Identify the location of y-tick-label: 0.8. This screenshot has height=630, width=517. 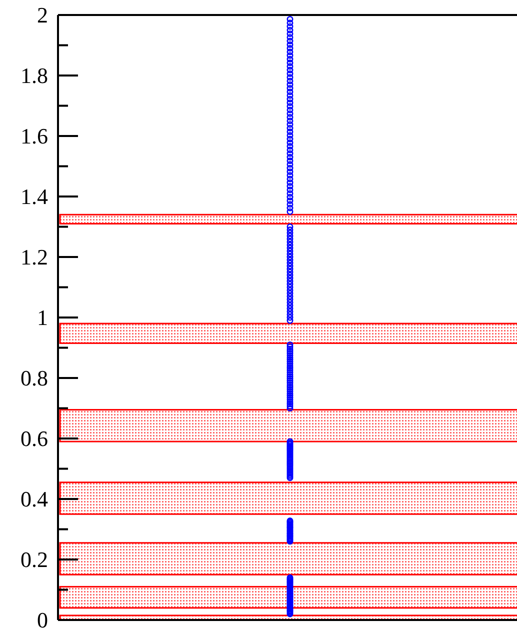
(34, 378).